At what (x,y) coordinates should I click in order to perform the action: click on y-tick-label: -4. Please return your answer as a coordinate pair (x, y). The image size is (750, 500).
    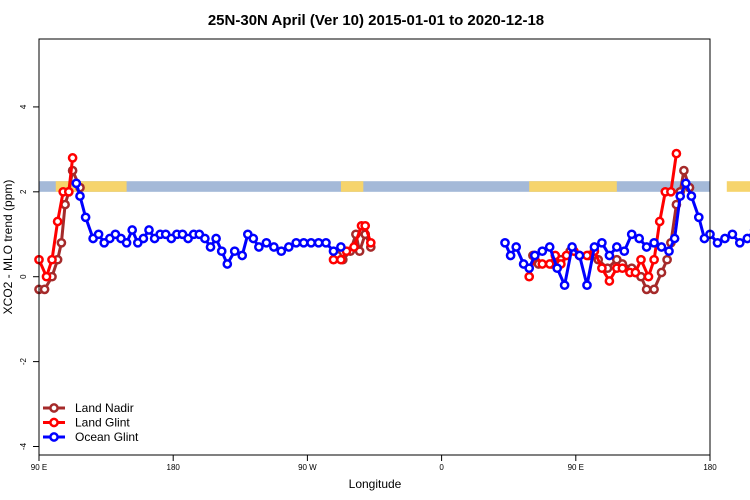
    Looking at the image, I should click on (23, 446).